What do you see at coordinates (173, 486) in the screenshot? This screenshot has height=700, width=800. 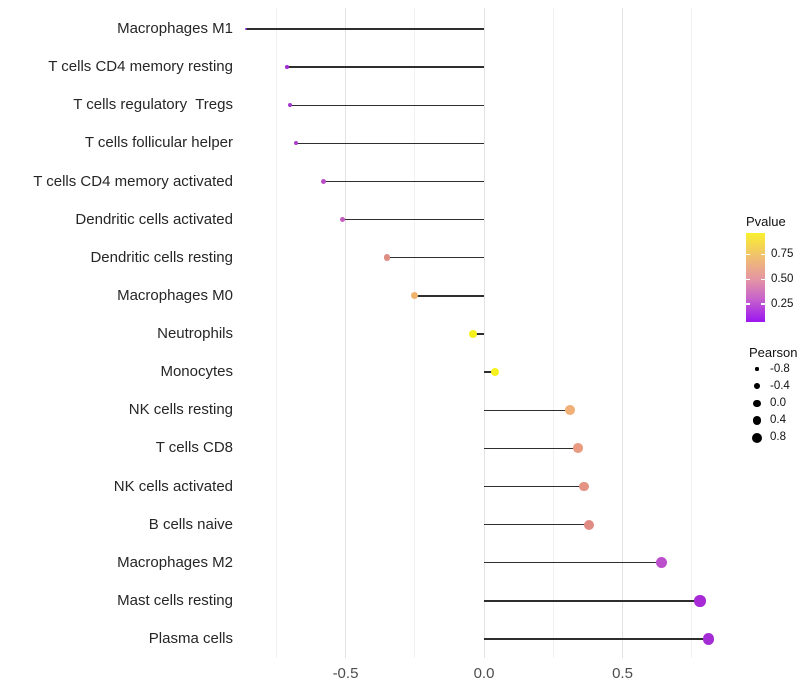 I see `category-label: NK cells activated` at bounding box center [173, 486].